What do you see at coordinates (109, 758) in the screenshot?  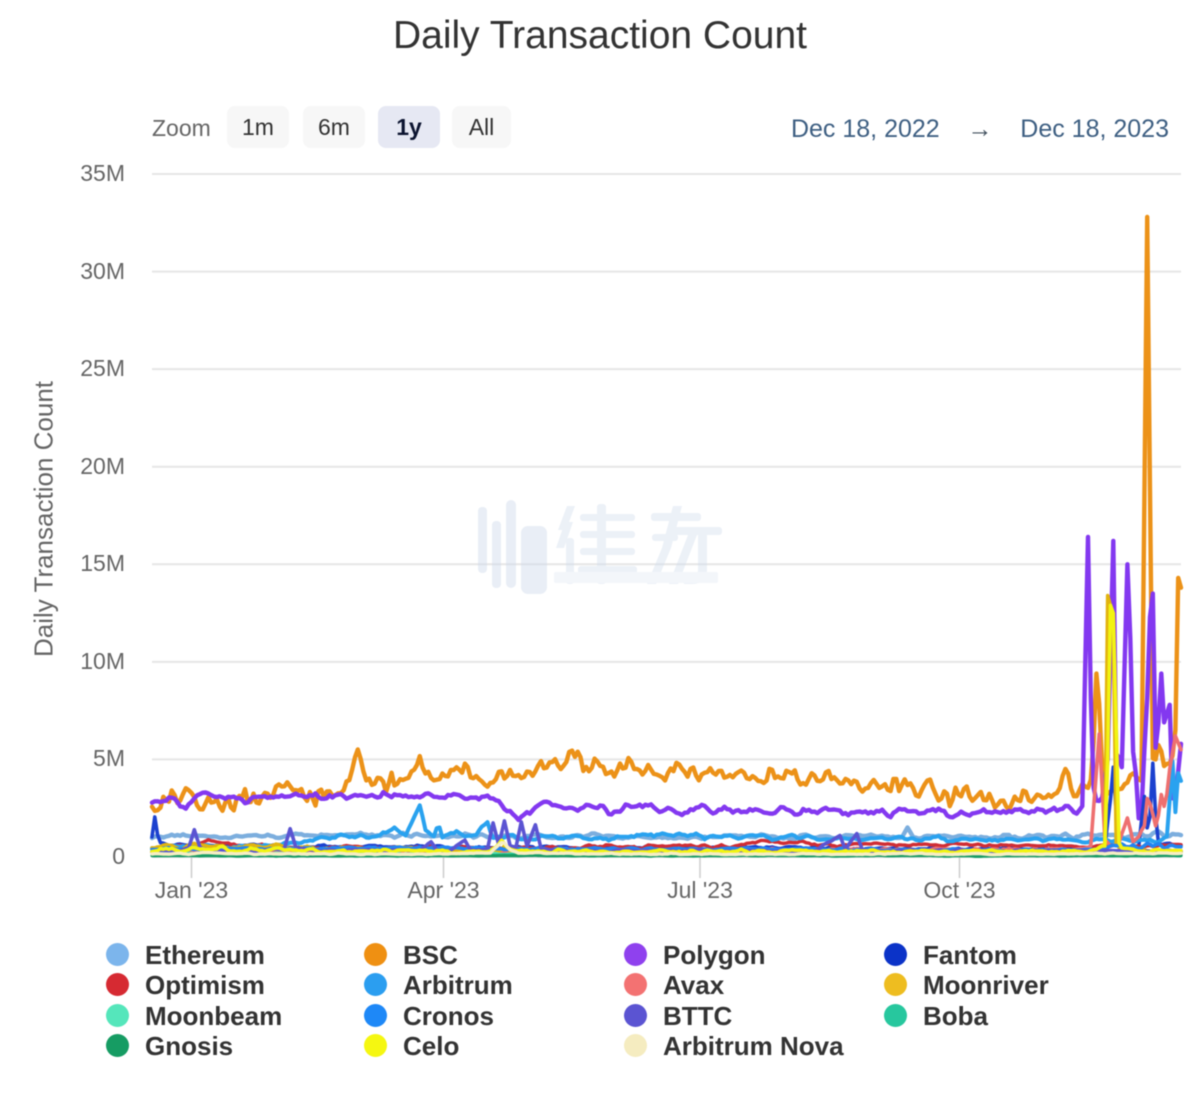 I see `svg-text: 5M` at bounding box center [109, 758].